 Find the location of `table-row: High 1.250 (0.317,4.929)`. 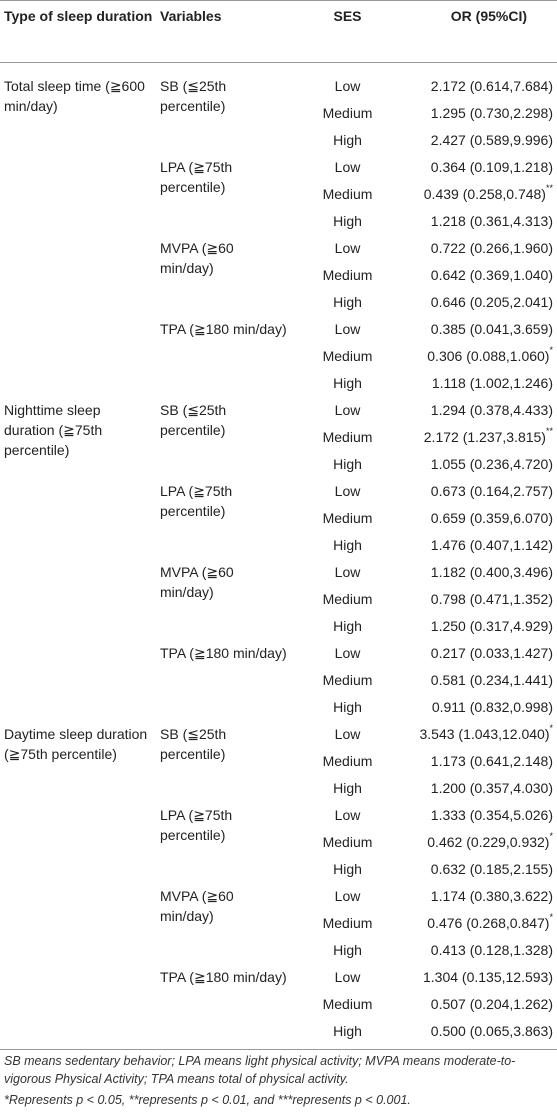

table-row: High 1.250 (0.317,4.929) is located at coordinates (278, 626).